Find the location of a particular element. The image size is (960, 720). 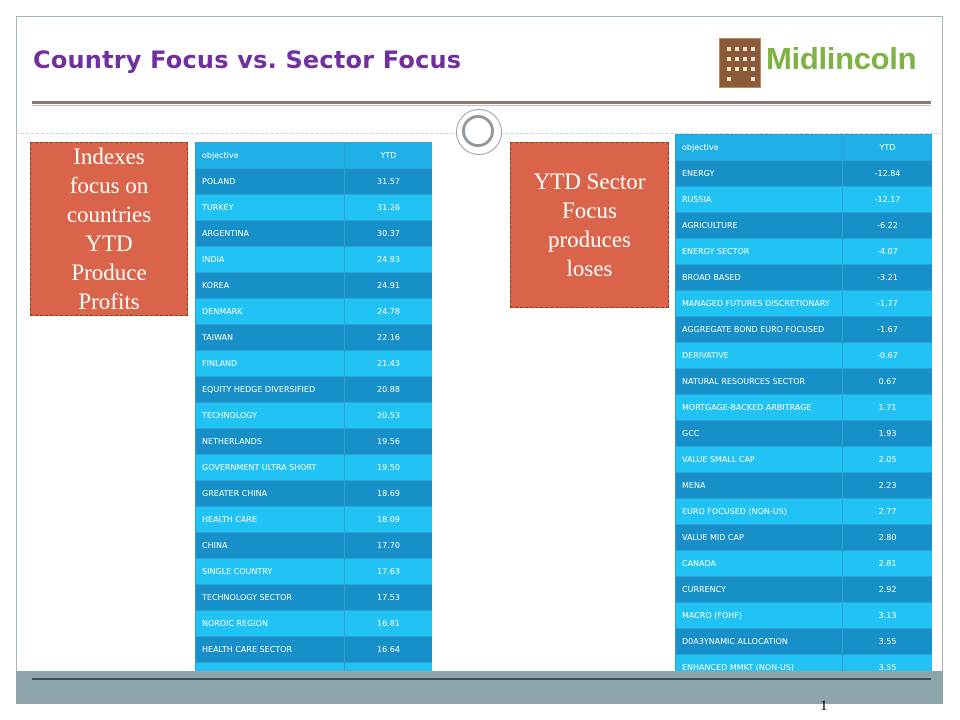

cell-ytd: -3.21 is located at coordinates (887, 277).